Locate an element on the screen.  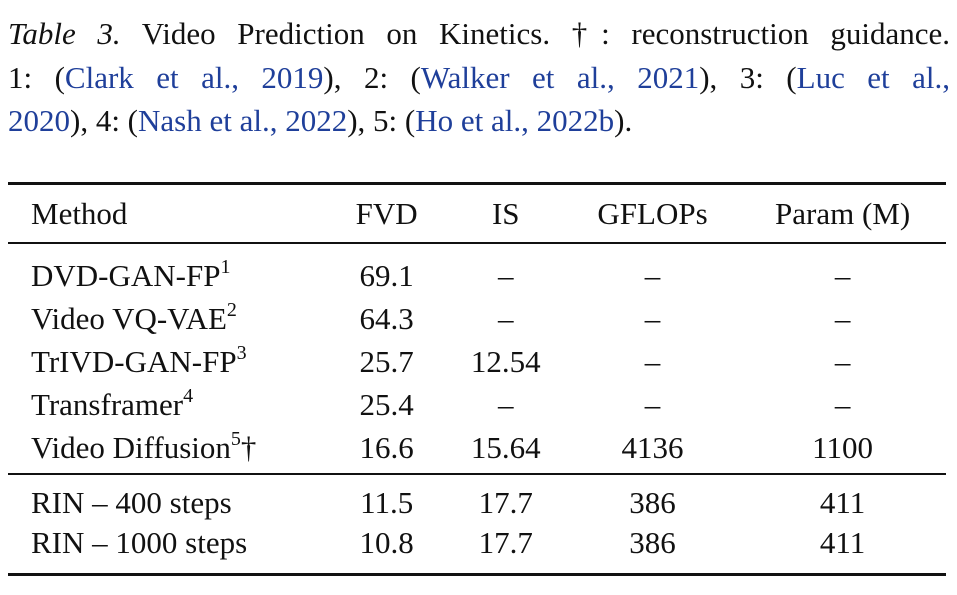
caption-text: 1: ( is located at coordinates (36, 77).